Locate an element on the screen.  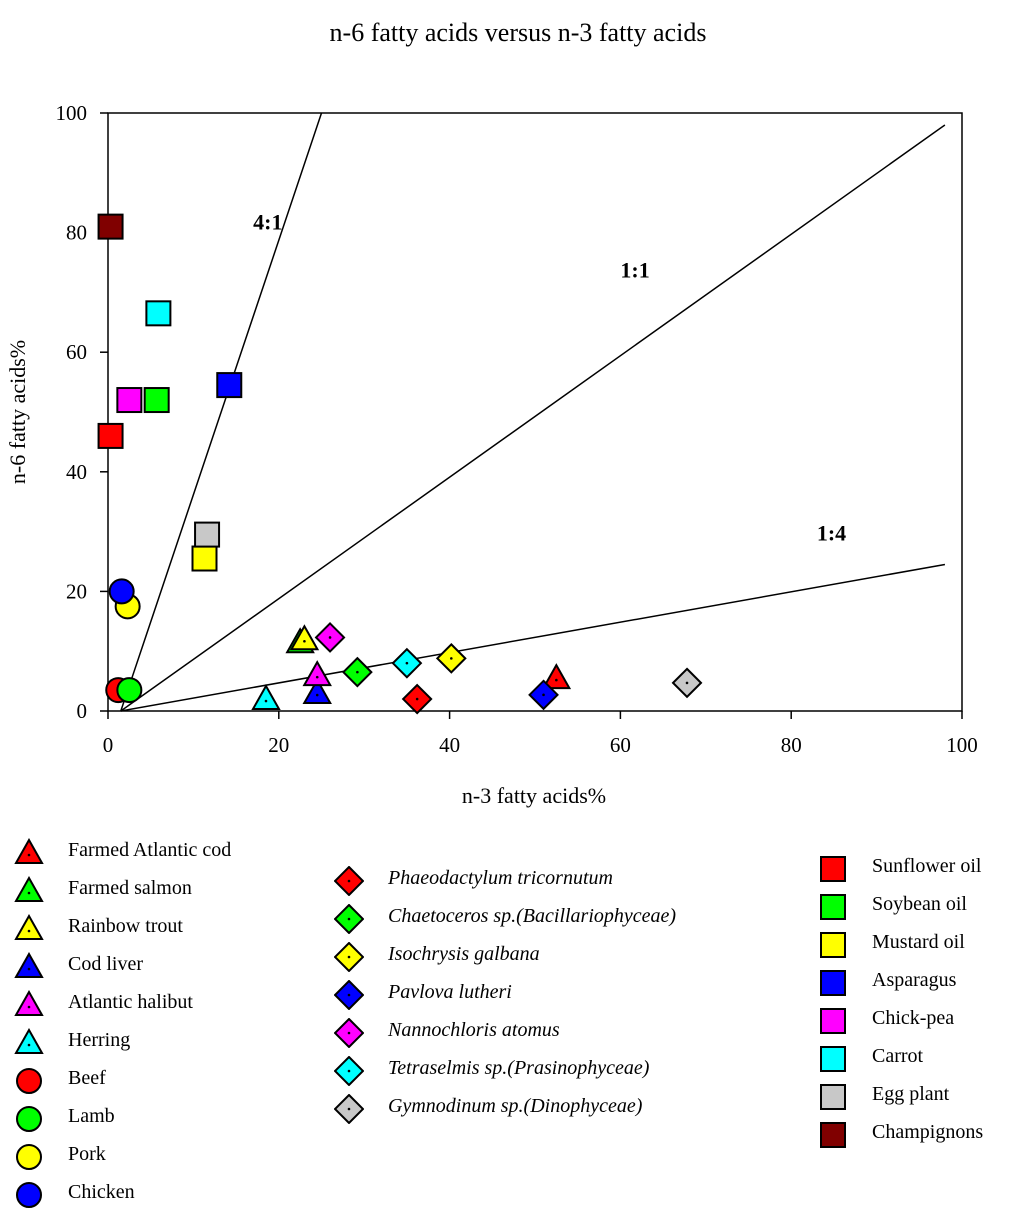
data-point-farmed-atlantic-cod is located at coordinates (556, 676).